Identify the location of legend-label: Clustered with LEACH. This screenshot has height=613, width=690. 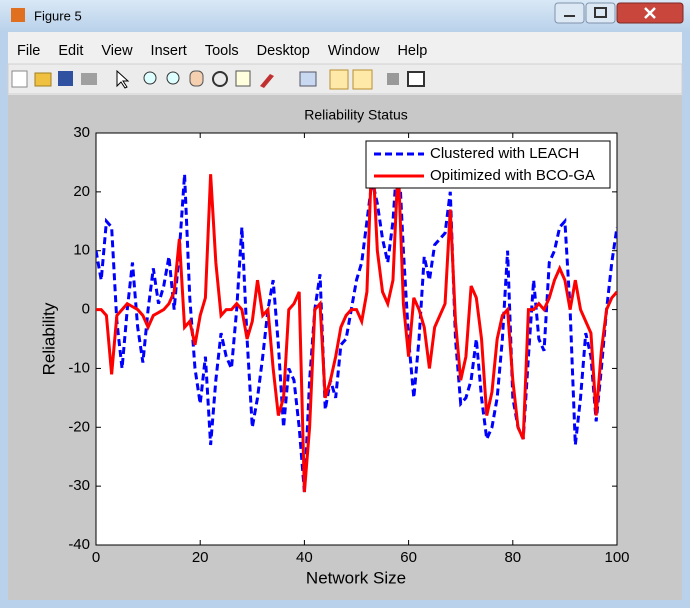
(504, 153).